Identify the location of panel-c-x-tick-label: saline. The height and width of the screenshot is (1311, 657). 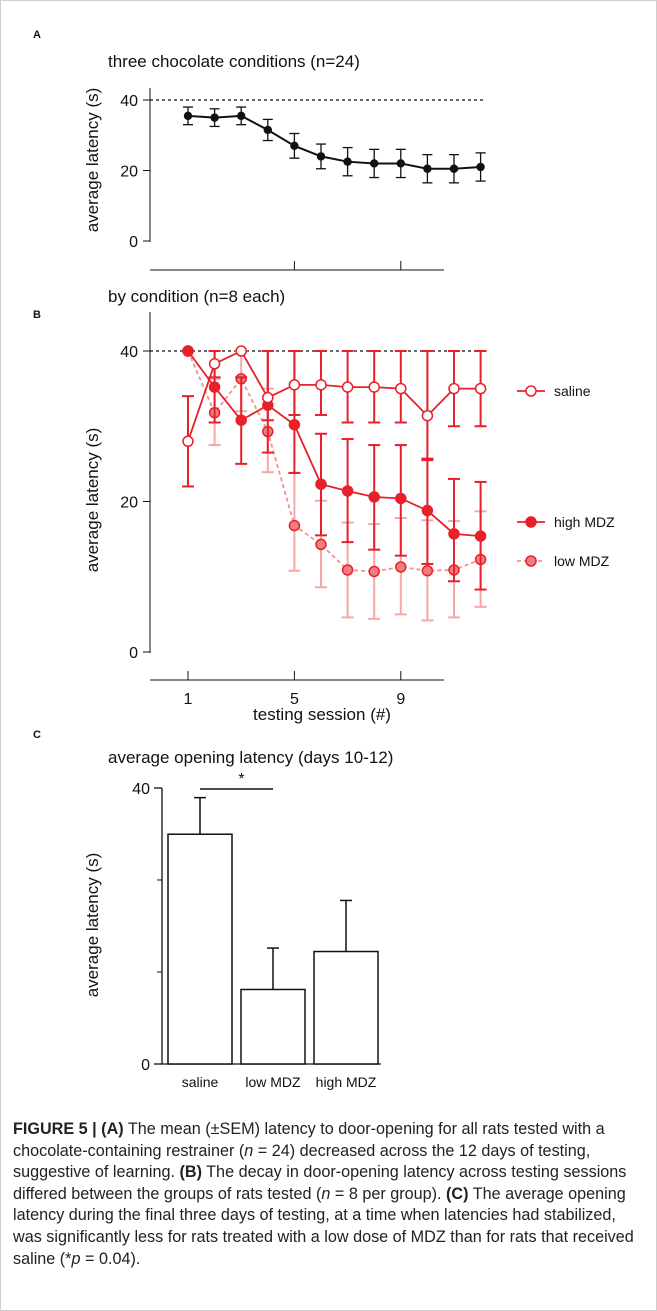
(200, 1082).